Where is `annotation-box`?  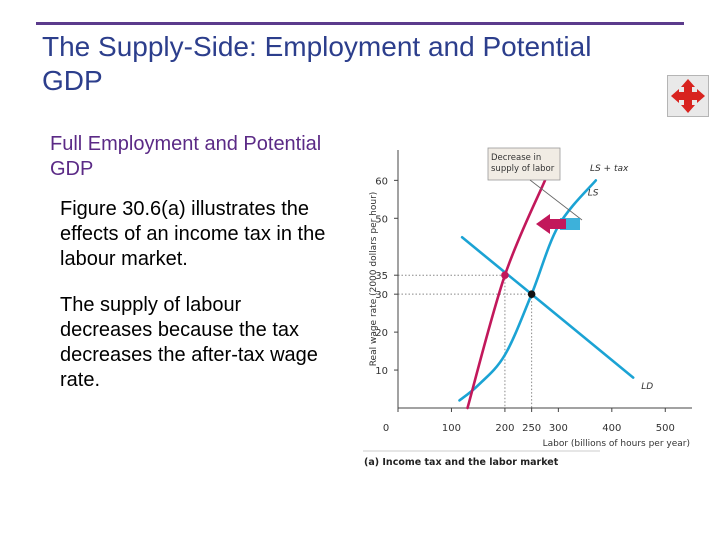 annotation-box is located at coordinates (524, 164).